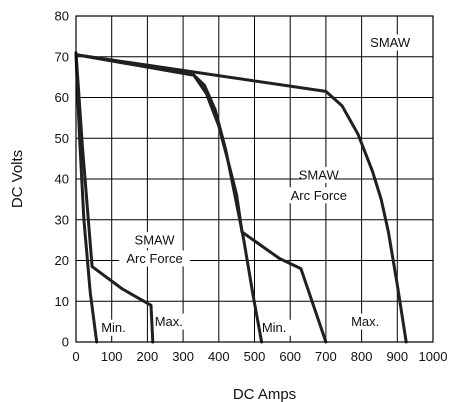  Describe the element at coordinates (62, 16) in the screenshot. I see `y-tick-label: 80` at that location.